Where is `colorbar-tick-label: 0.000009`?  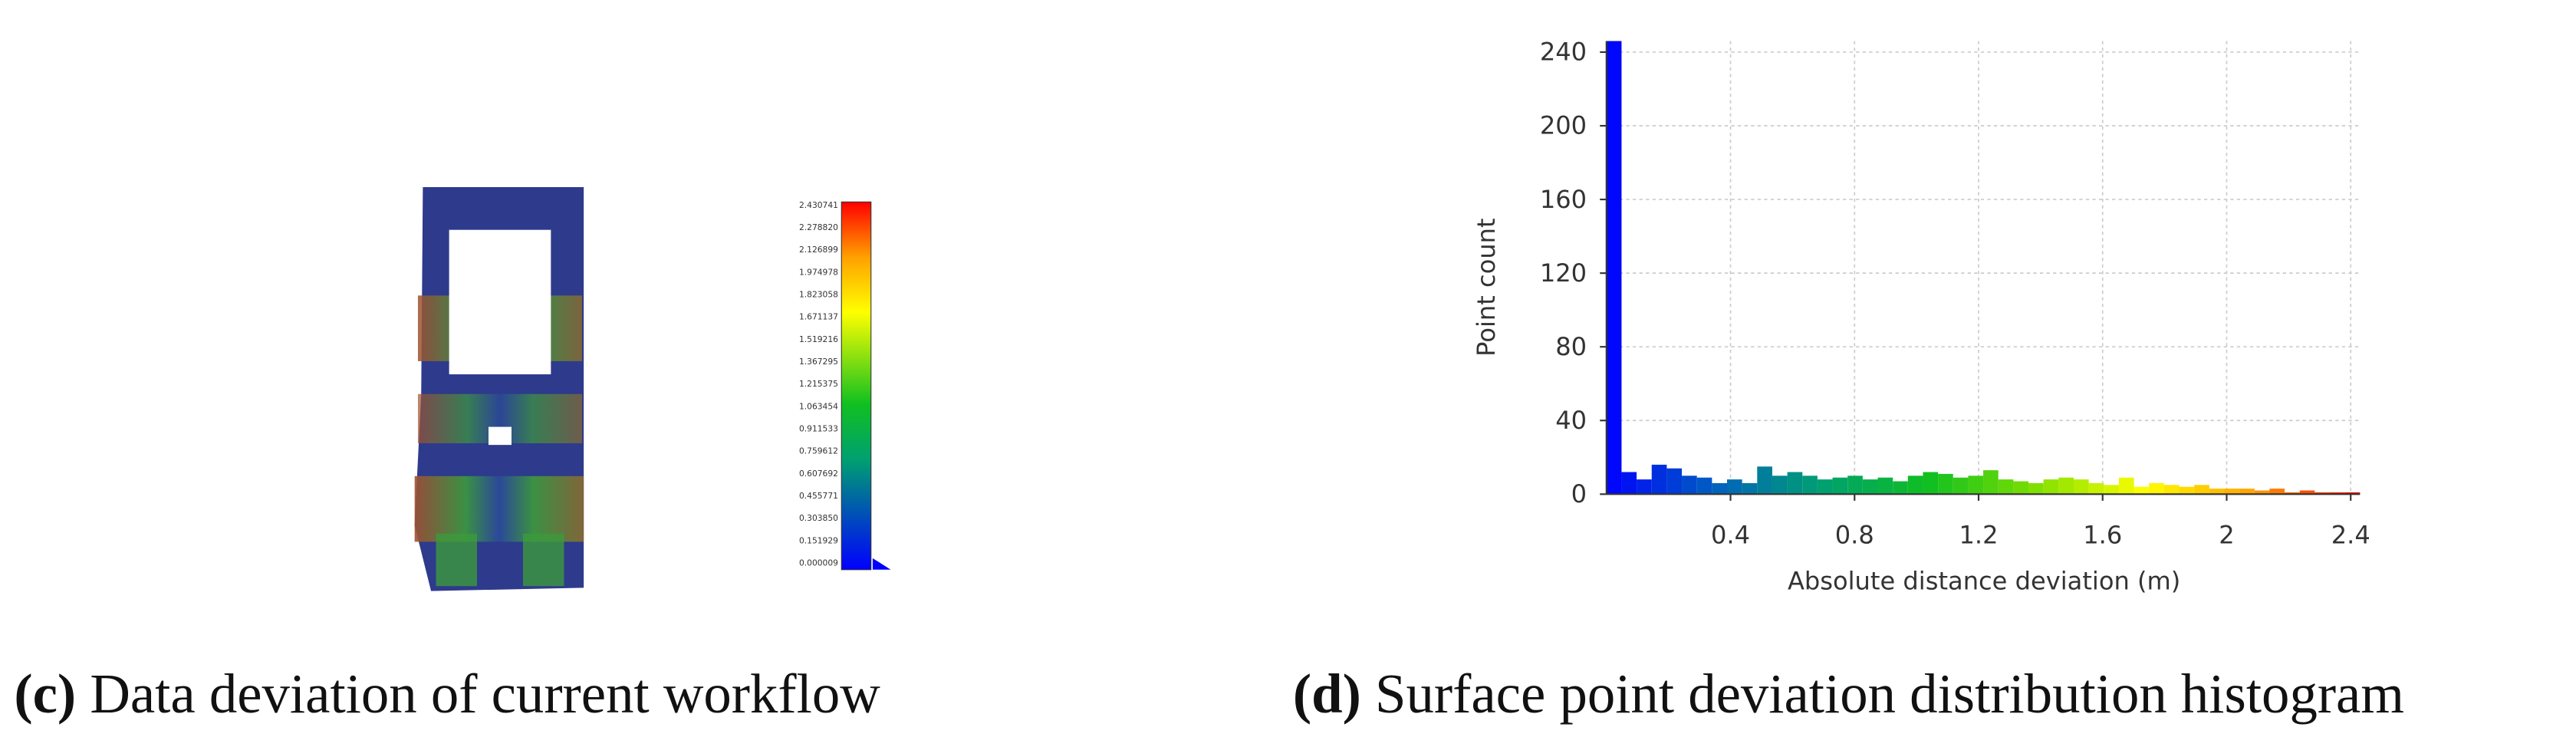
colorbar-tick-label: 0.000009 is located at coordinates (818, 563).